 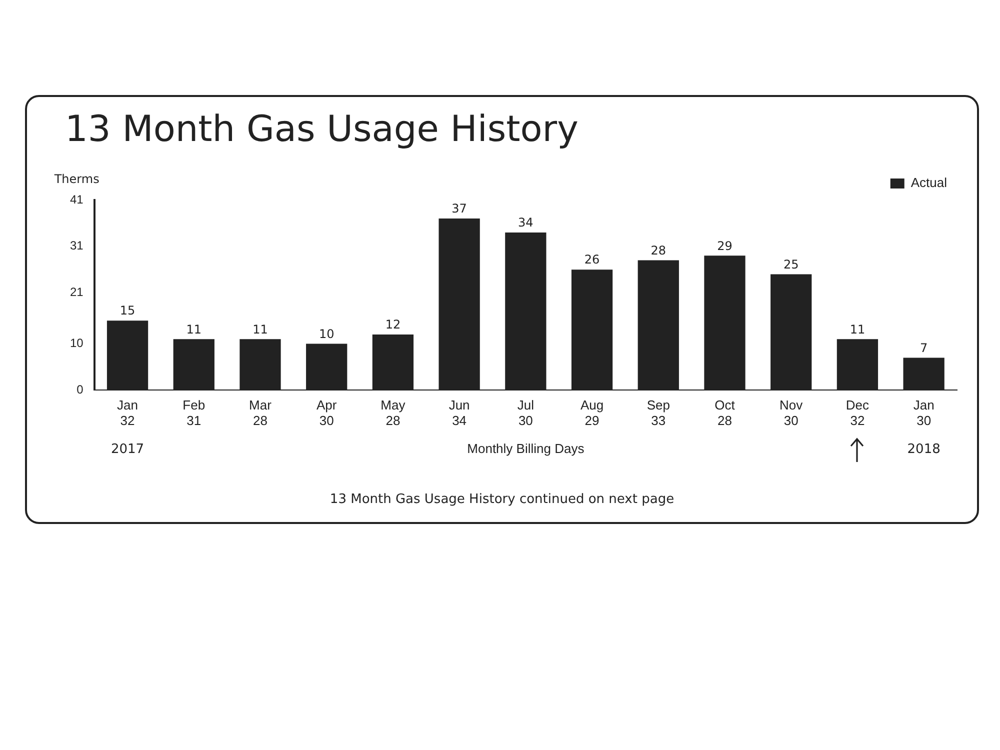 What do you see at coordinates (725, 413) in the screenshot?
I see `x-tick-label: Oct 28` at bounding box center [725, 413].